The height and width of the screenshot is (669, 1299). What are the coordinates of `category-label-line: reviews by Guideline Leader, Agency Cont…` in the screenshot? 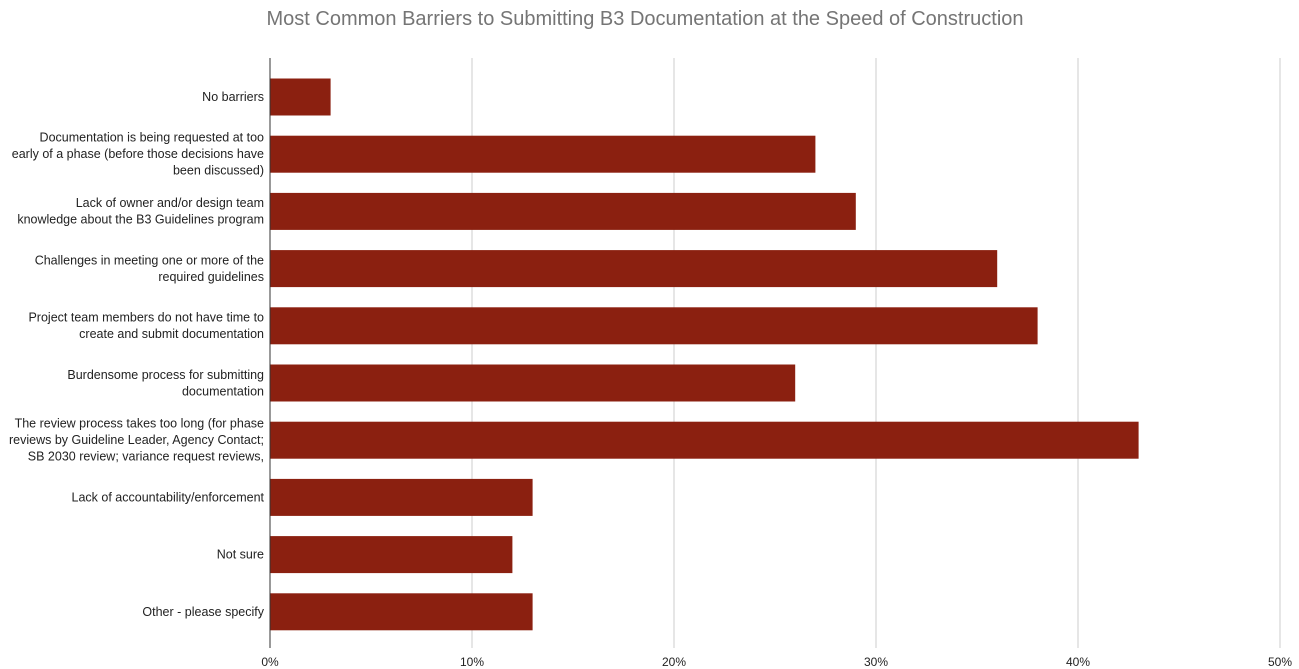 It's located at (136, 440).